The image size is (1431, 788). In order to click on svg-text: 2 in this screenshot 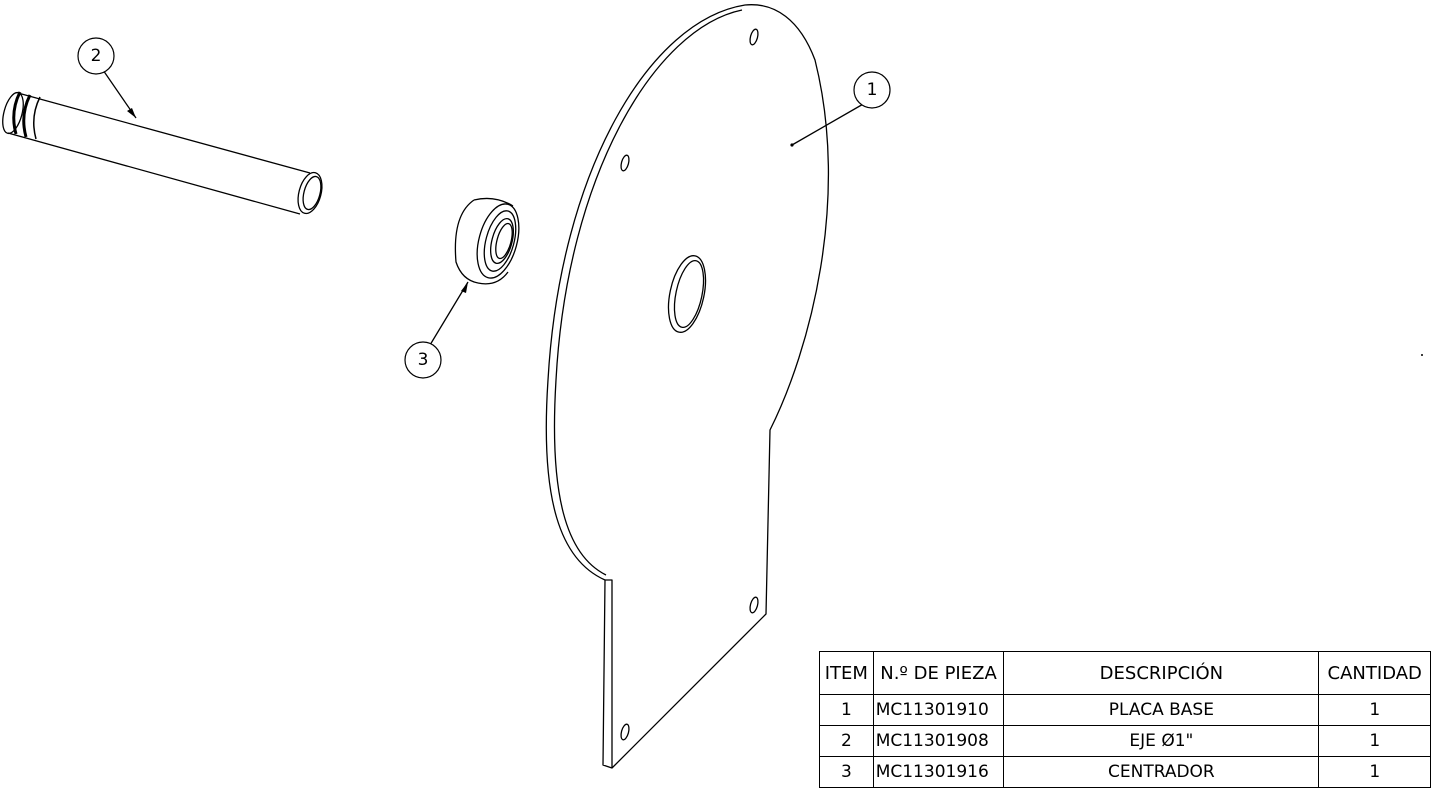, I will do `click(96, 56)`.